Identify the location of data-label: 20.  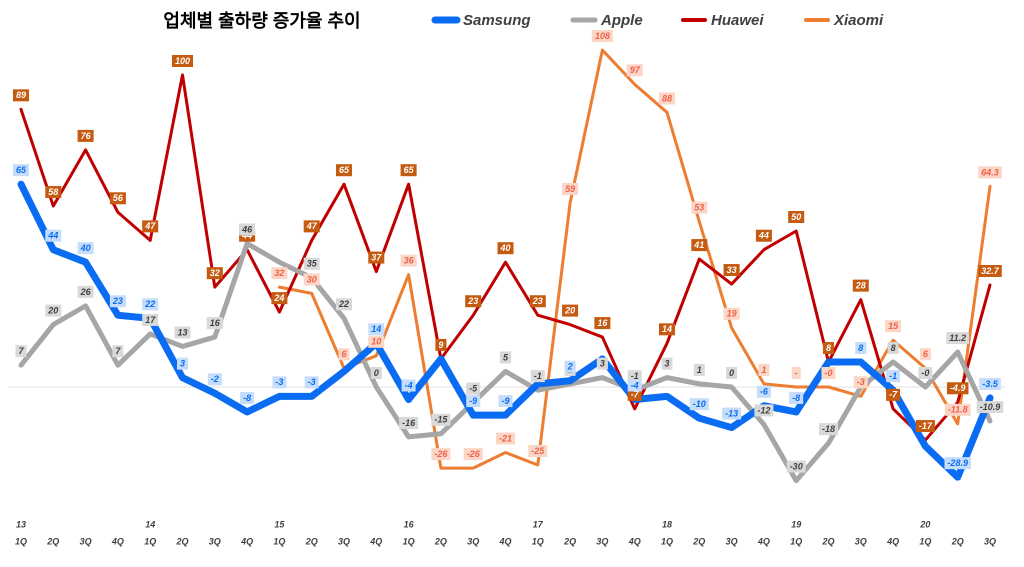
(53, 310).